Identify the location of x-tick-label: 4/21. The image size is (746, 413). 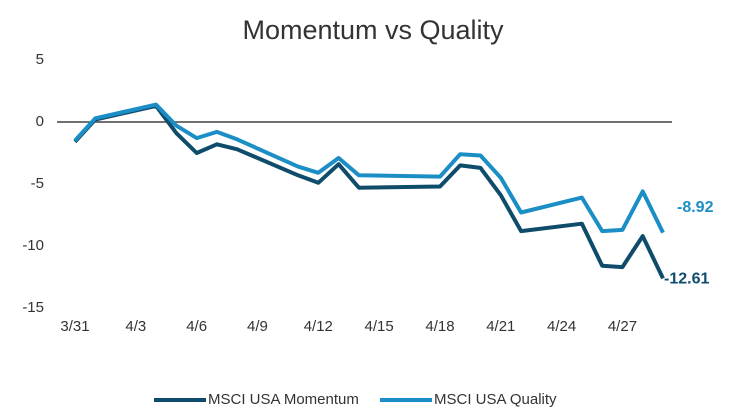
(500, 326).